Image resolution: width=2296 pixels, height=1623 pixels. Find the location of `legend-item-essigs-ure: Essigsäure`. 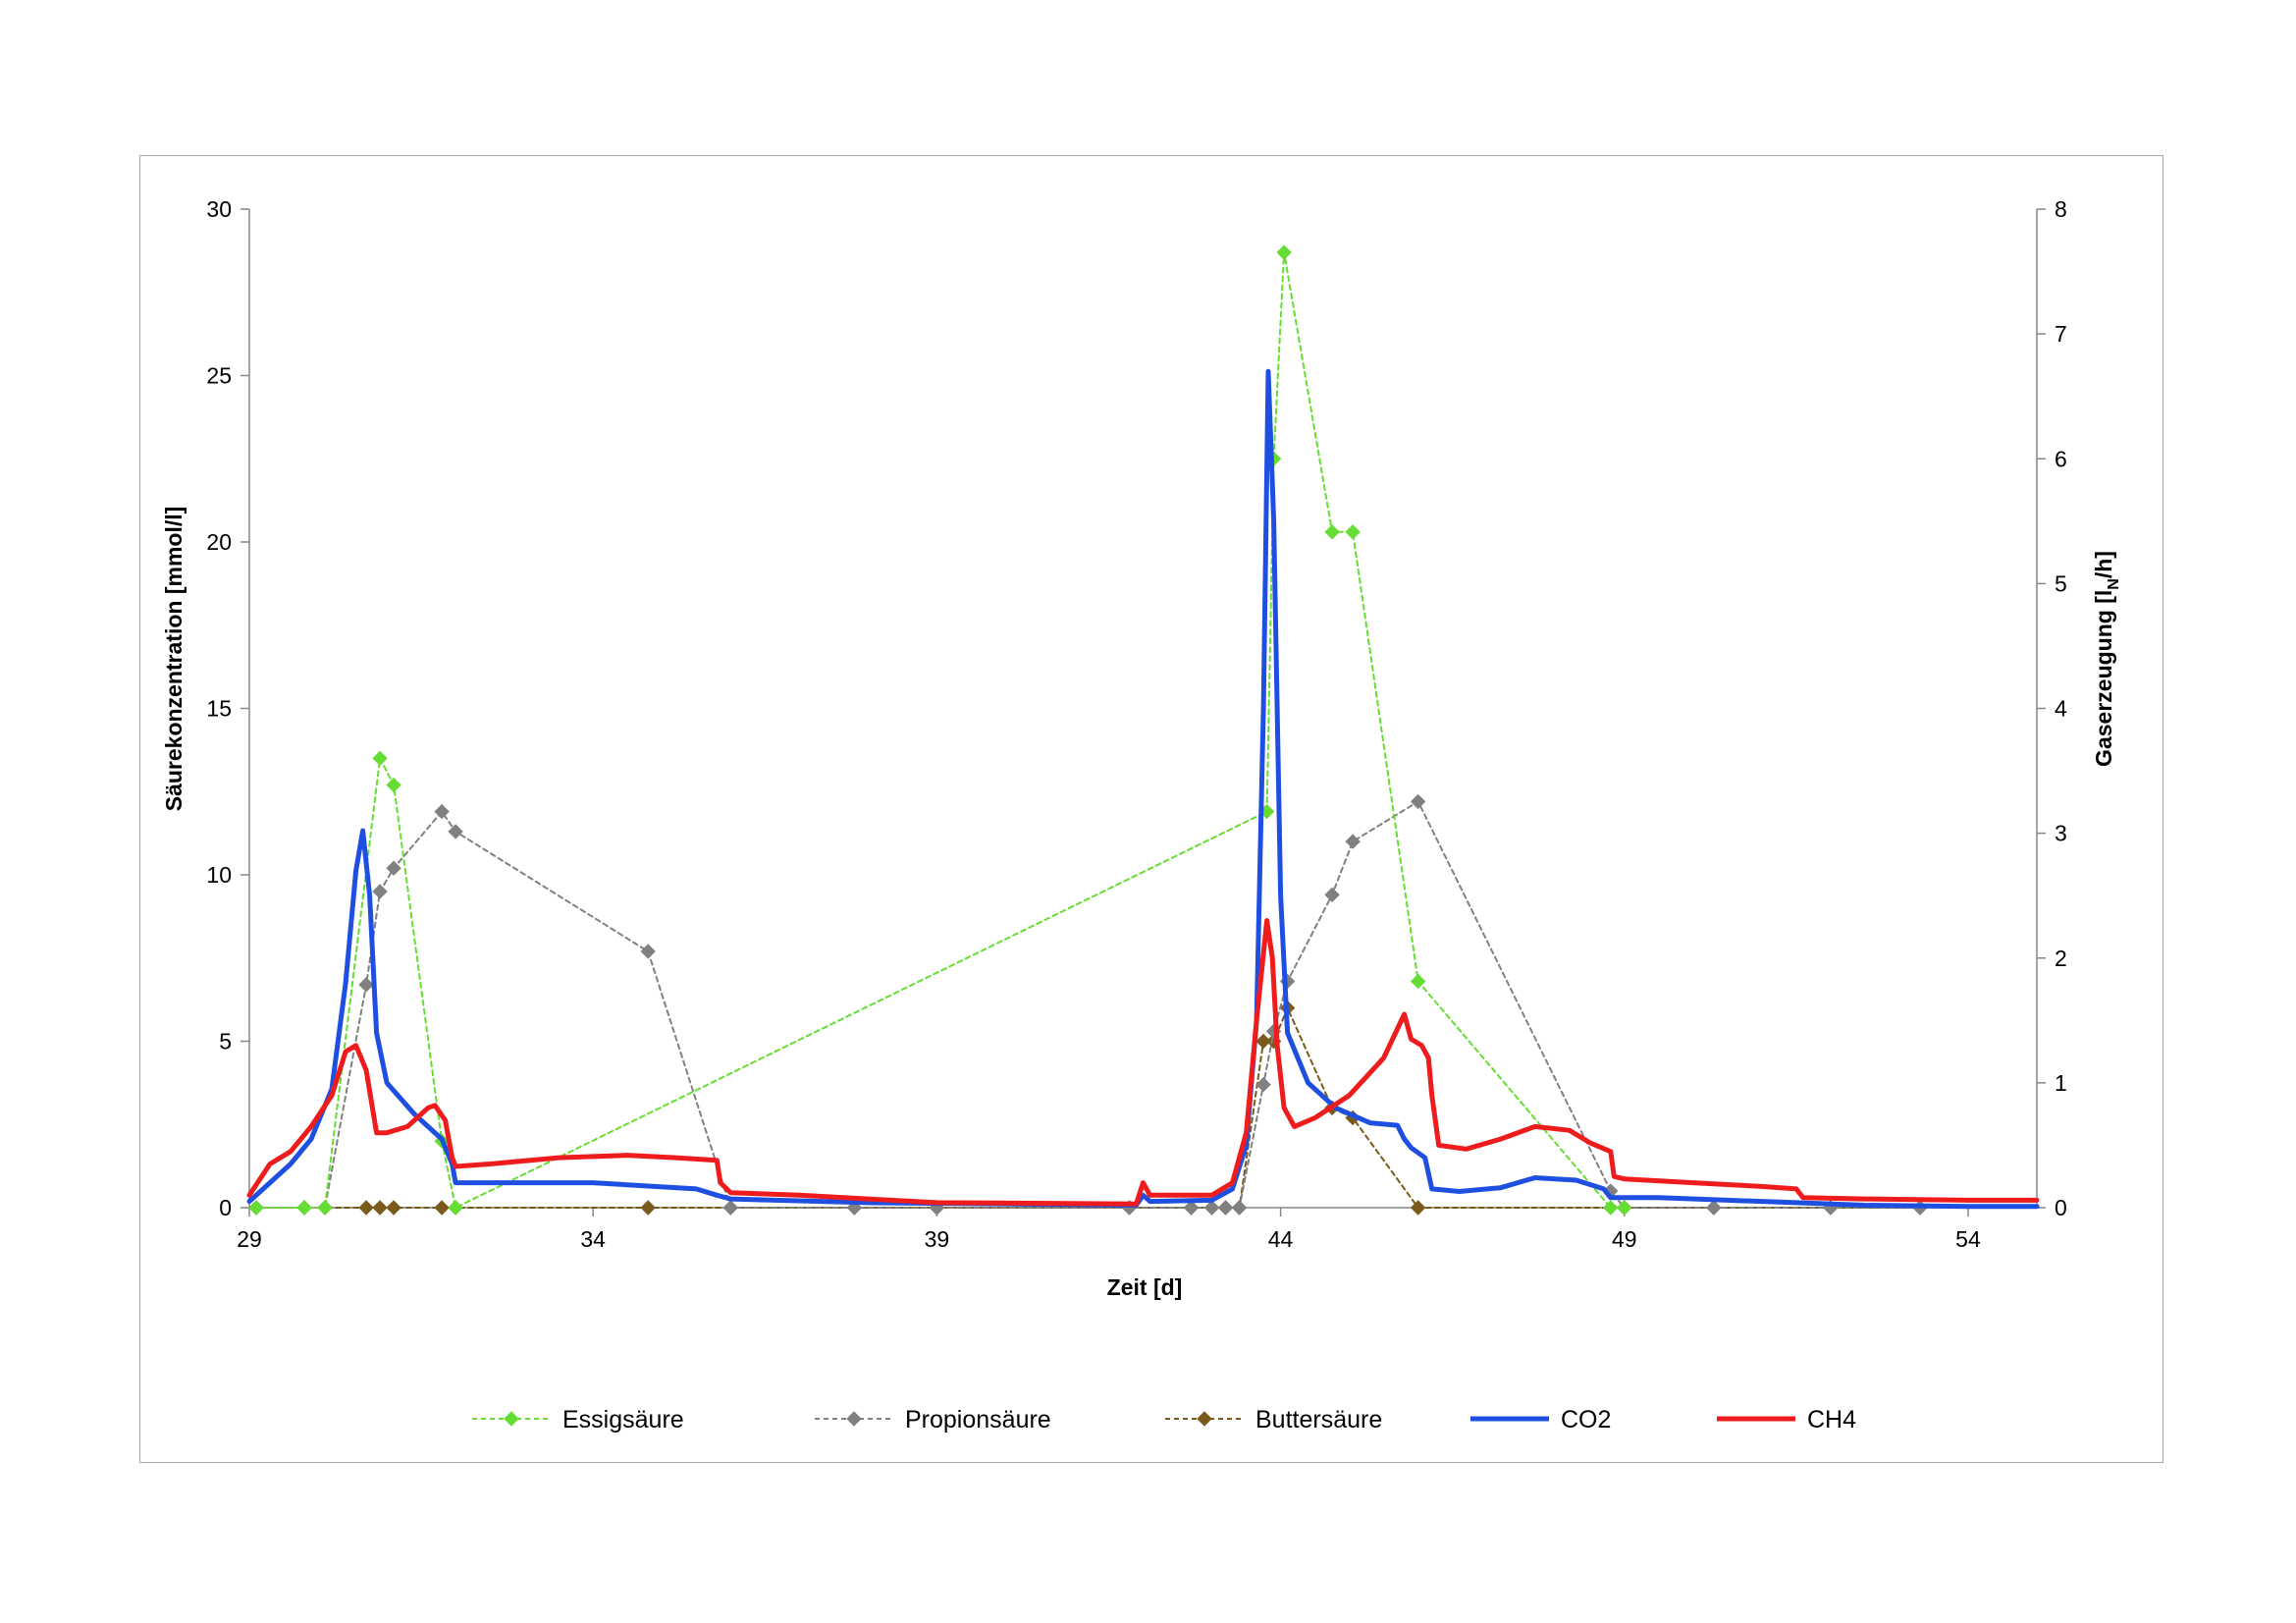

legend-item-essigs-ure: Essigsäure is located at coordinates (578, 1420).